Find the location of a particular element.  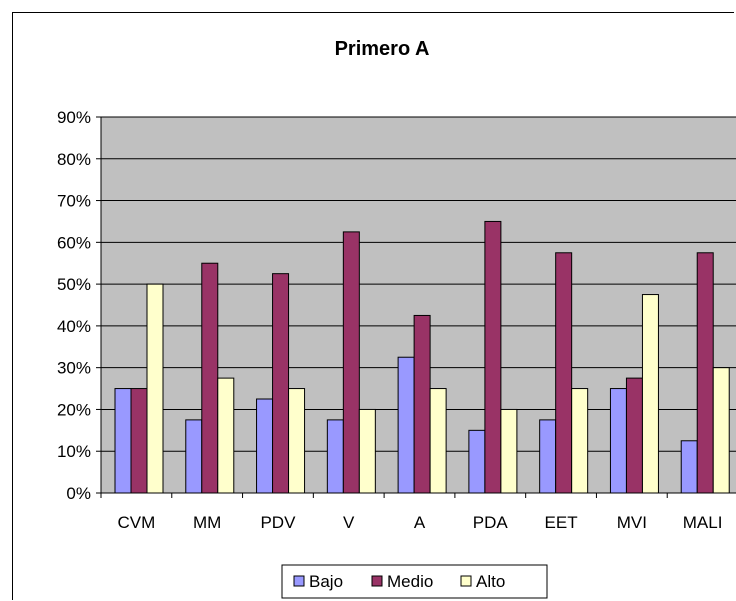

y-tick-label: 50% is located at coordinates (74, 284).